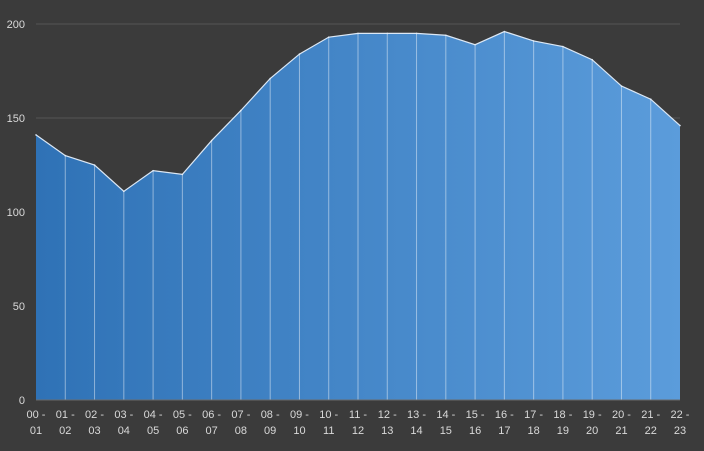 The image size is (704, 451). Describe the element at coordinates (387, 423) in the screenshot. I see `x-tick-label: 12 -13` at that location.